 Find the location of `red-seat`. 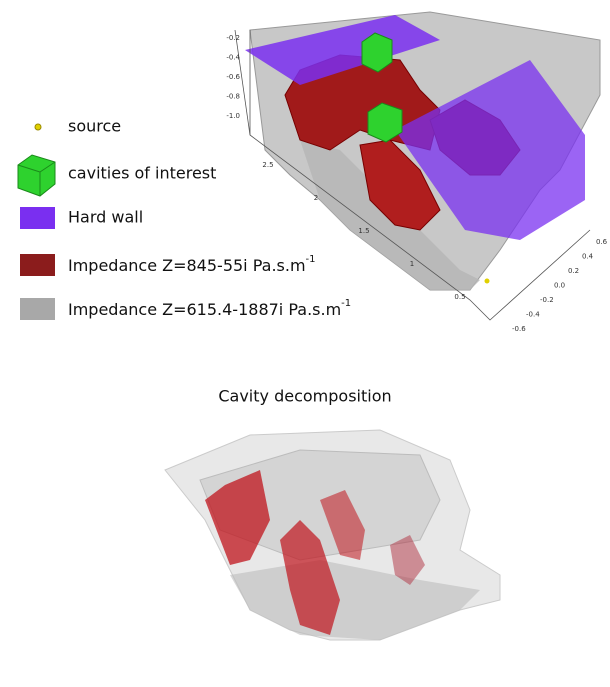

red-seat is located at coordinates (400, 185).